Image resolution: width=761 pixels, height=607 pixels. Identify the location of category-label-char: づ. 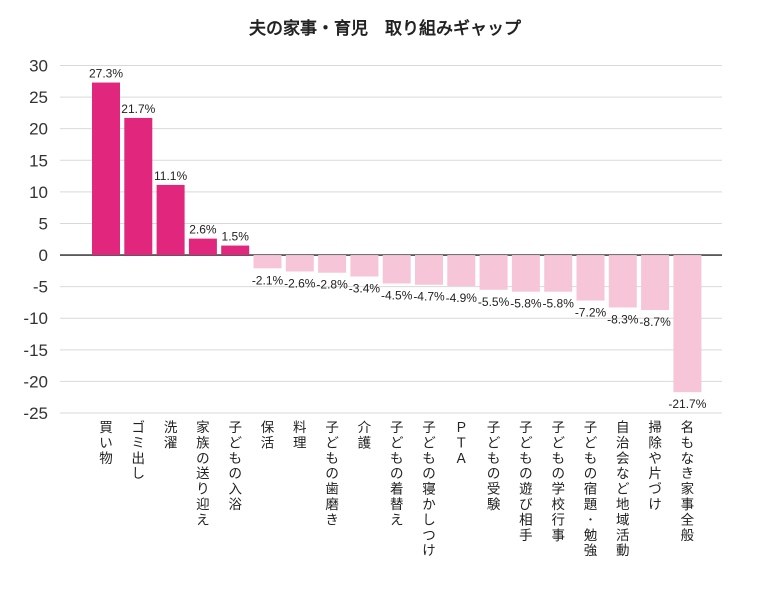
(655, 490).